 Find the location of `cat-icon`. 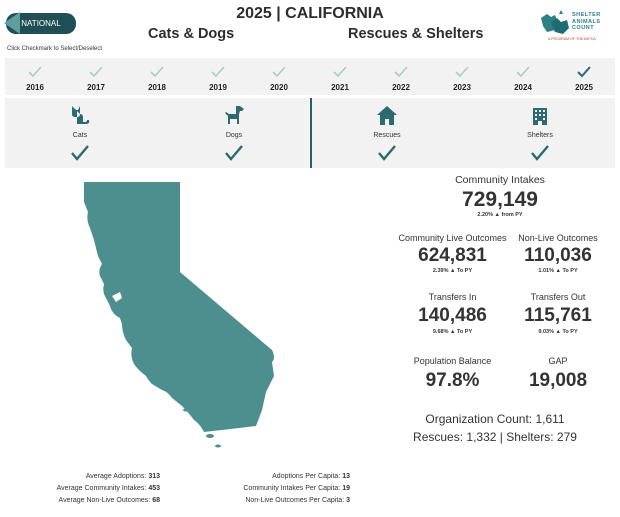

cat-icon is located at coordinates (81, 115).